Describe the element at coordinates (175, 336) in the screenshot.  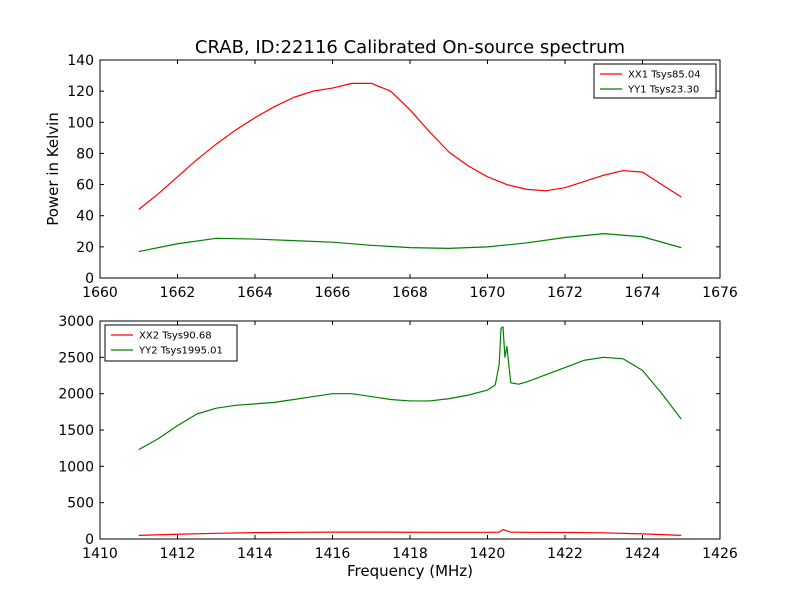
I see `legend-entry: XX2 Tsys90.68` at that location.